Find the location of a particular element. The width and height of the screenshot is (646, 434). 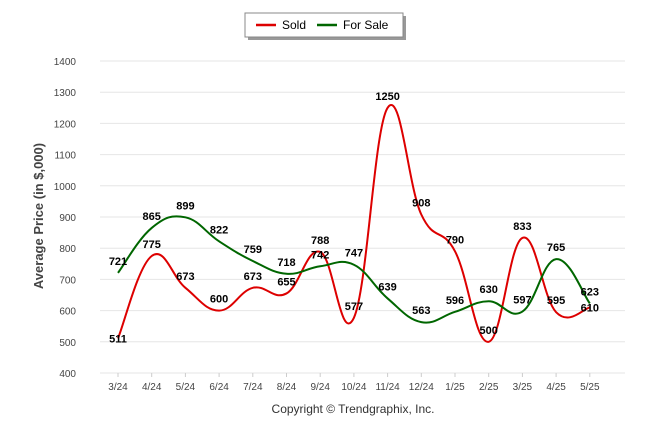

data-label-sold: 790 is located at coordinates (455, 240).